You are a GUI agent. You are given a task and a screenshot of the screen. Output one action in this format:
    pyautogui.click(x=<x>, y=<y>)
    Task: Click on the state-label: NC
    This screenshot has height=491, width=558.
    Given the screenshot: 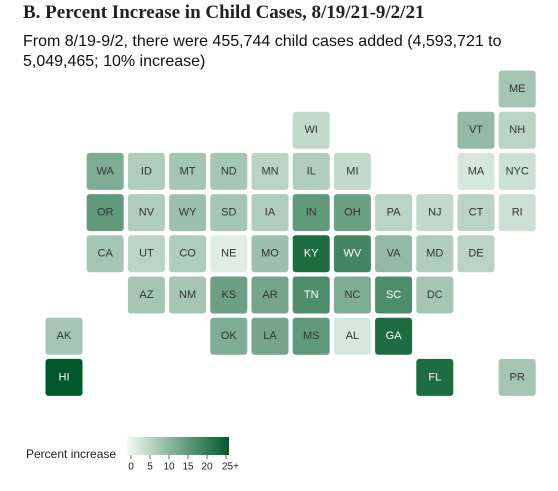 What is the action you would take?
    pyautogui.click(x=352, y=295)
    